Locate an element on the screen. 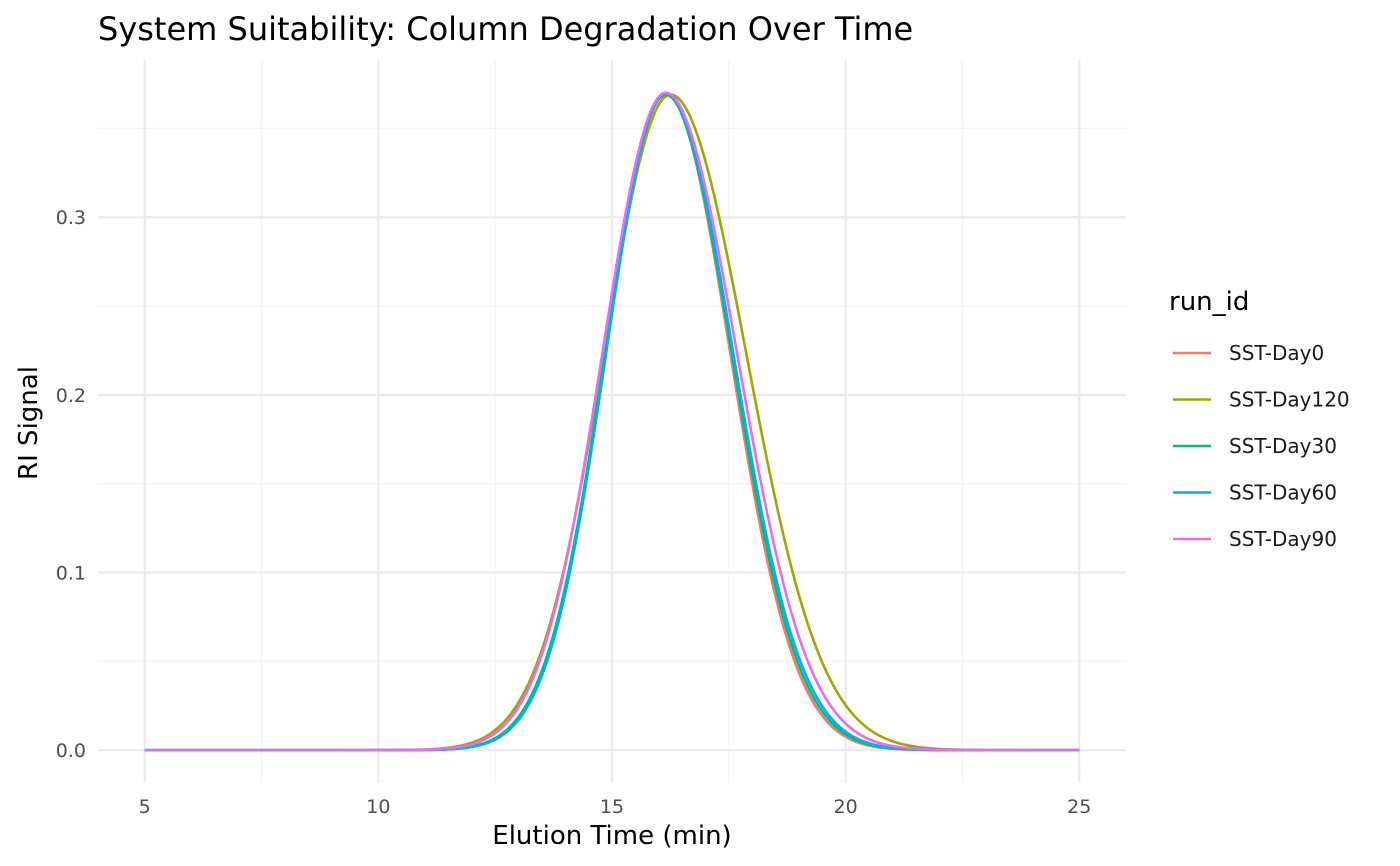 This screenshot has height=866, width=1400. y-tick-label: 0.3 is located at coordinates (71, 218).